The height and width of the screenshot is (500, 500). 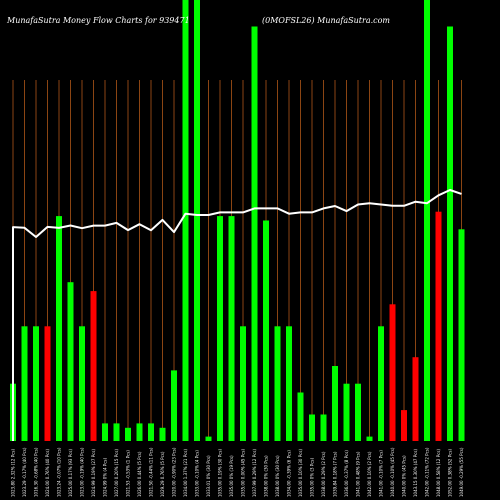 I want to click on x-tick-label: 1021.53 -0.53% (1 Pcs), so click(x=128, y=473).